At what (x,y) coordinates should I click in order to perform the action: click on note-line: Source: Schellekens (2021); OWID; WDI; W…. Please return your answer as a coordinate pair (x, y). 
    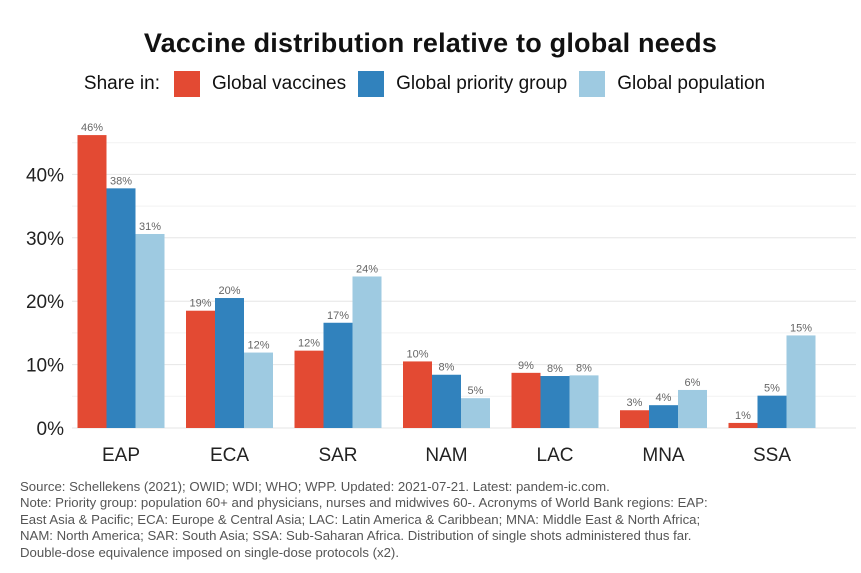
    Looking at the image, I should click on (315, 486).